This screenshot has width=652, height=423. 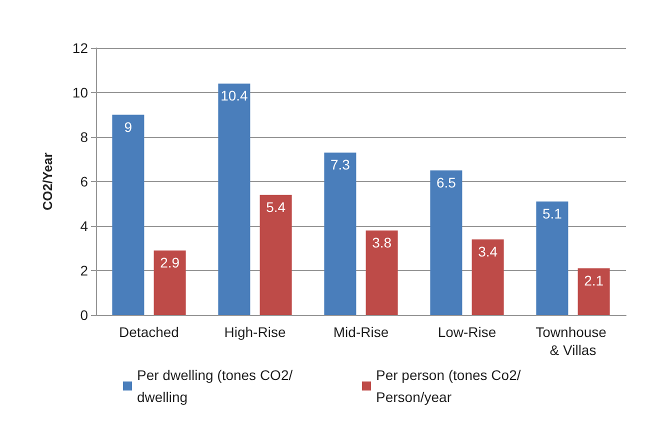 What do you see at coordinates (84, 315) in the screenshot?
I see `y-tick-label: 0` at bounding box center [84, 315].